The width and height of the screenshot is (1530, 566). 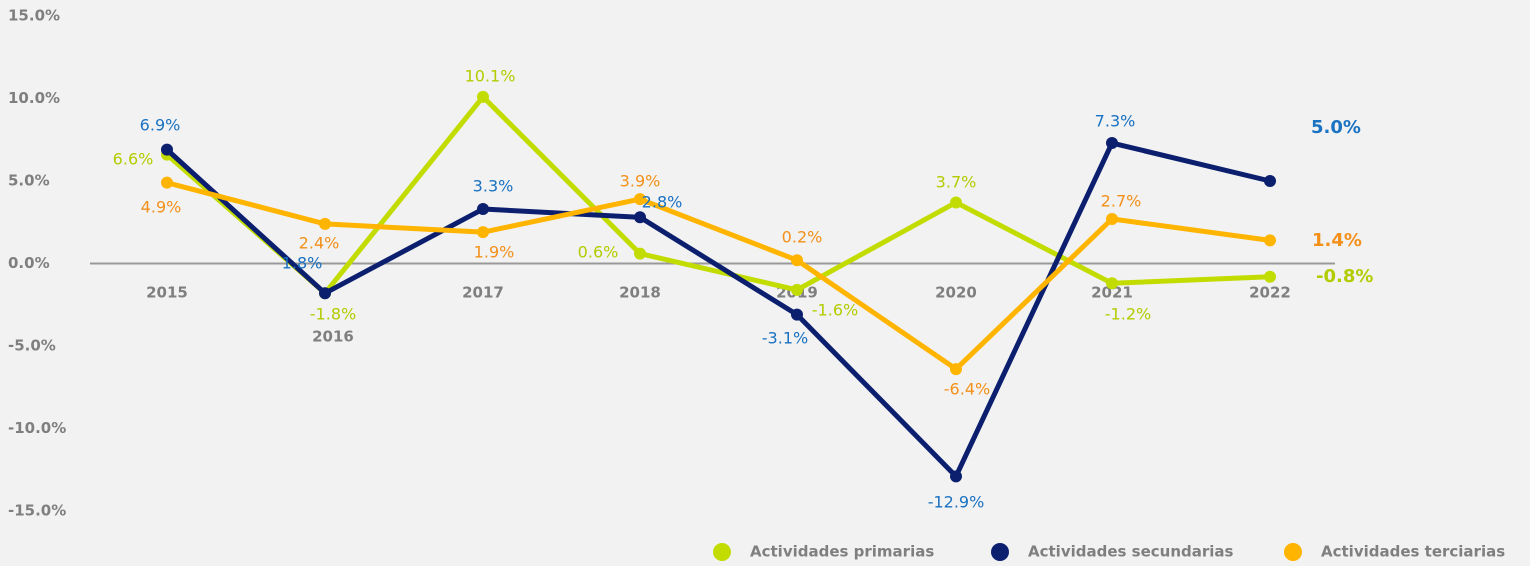 What do you see at coordinates (956, 293) in the screenshot?
I see `x-tick-label: 2020` at bounding box center [956, 293].